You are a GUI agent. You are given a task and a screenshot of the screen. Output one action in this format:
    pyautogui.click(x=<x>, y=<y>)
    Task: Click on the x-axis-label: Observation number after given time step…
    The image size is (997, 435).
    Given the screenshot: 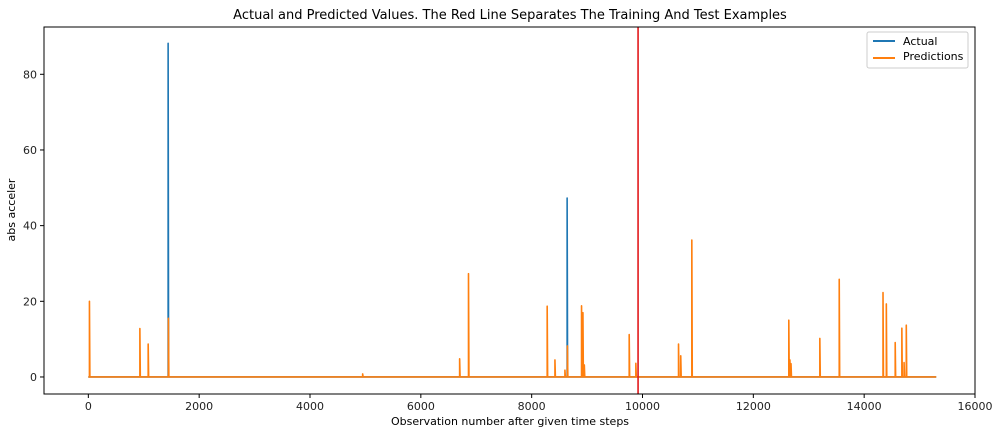 What is the action you would take?
    pyautogui.click(x=510, y=421)
    